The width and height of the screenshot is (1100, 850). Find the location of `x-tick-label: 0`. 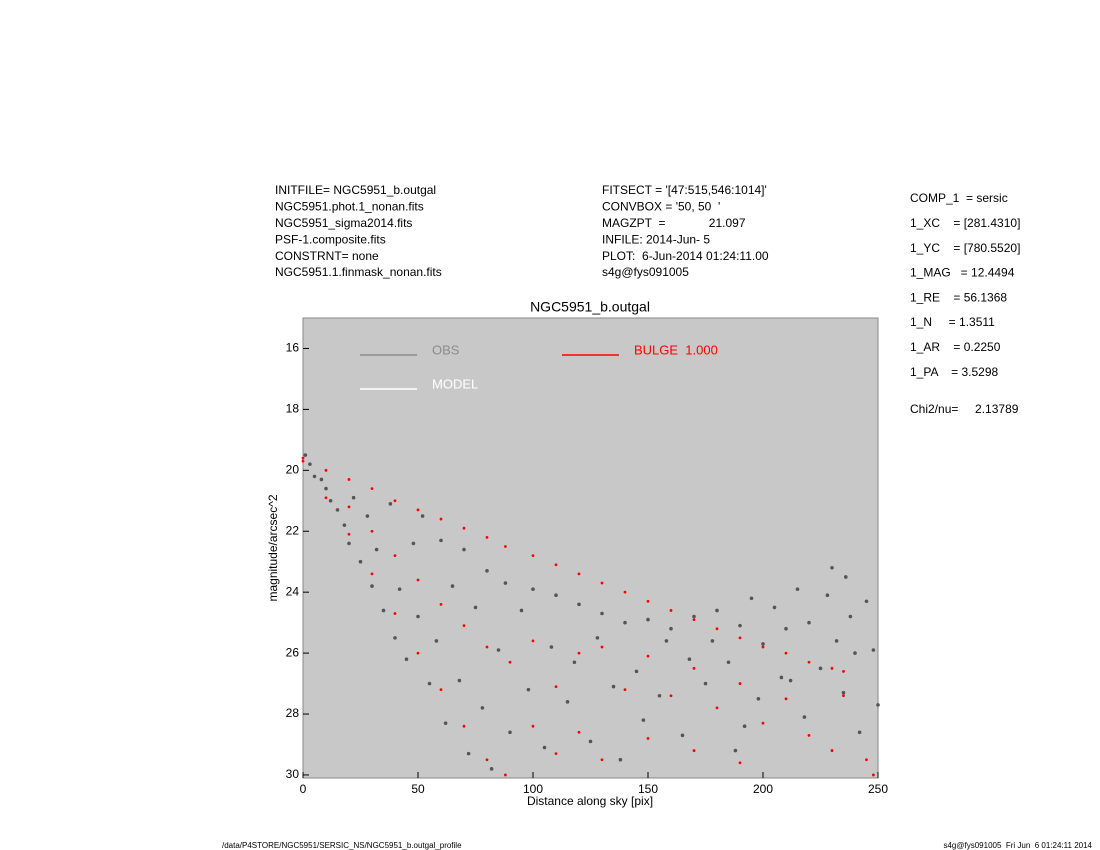

x-tick-label: 0 is located at coordinates (303, 789).